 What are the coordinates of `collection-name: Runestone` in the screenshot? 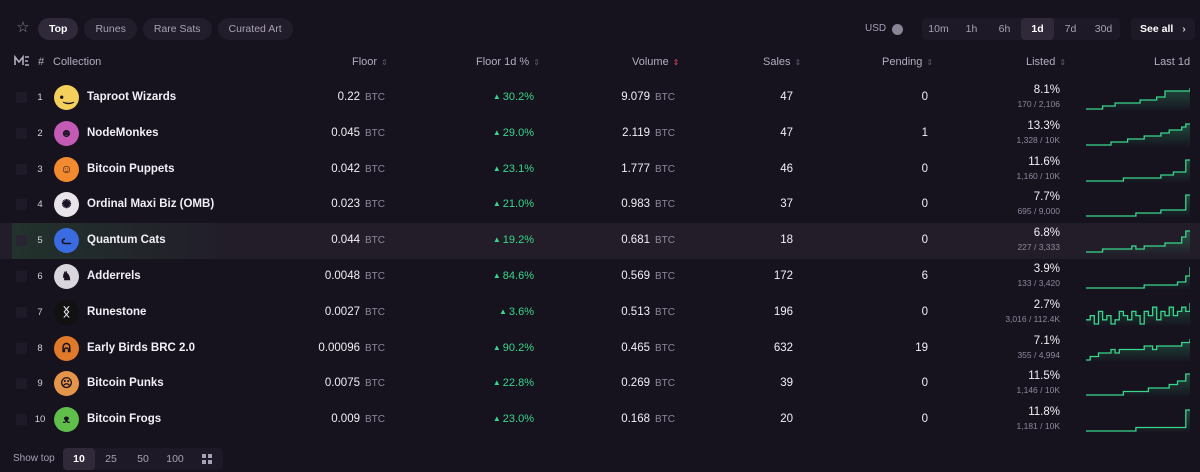 It's located at (117, 311).